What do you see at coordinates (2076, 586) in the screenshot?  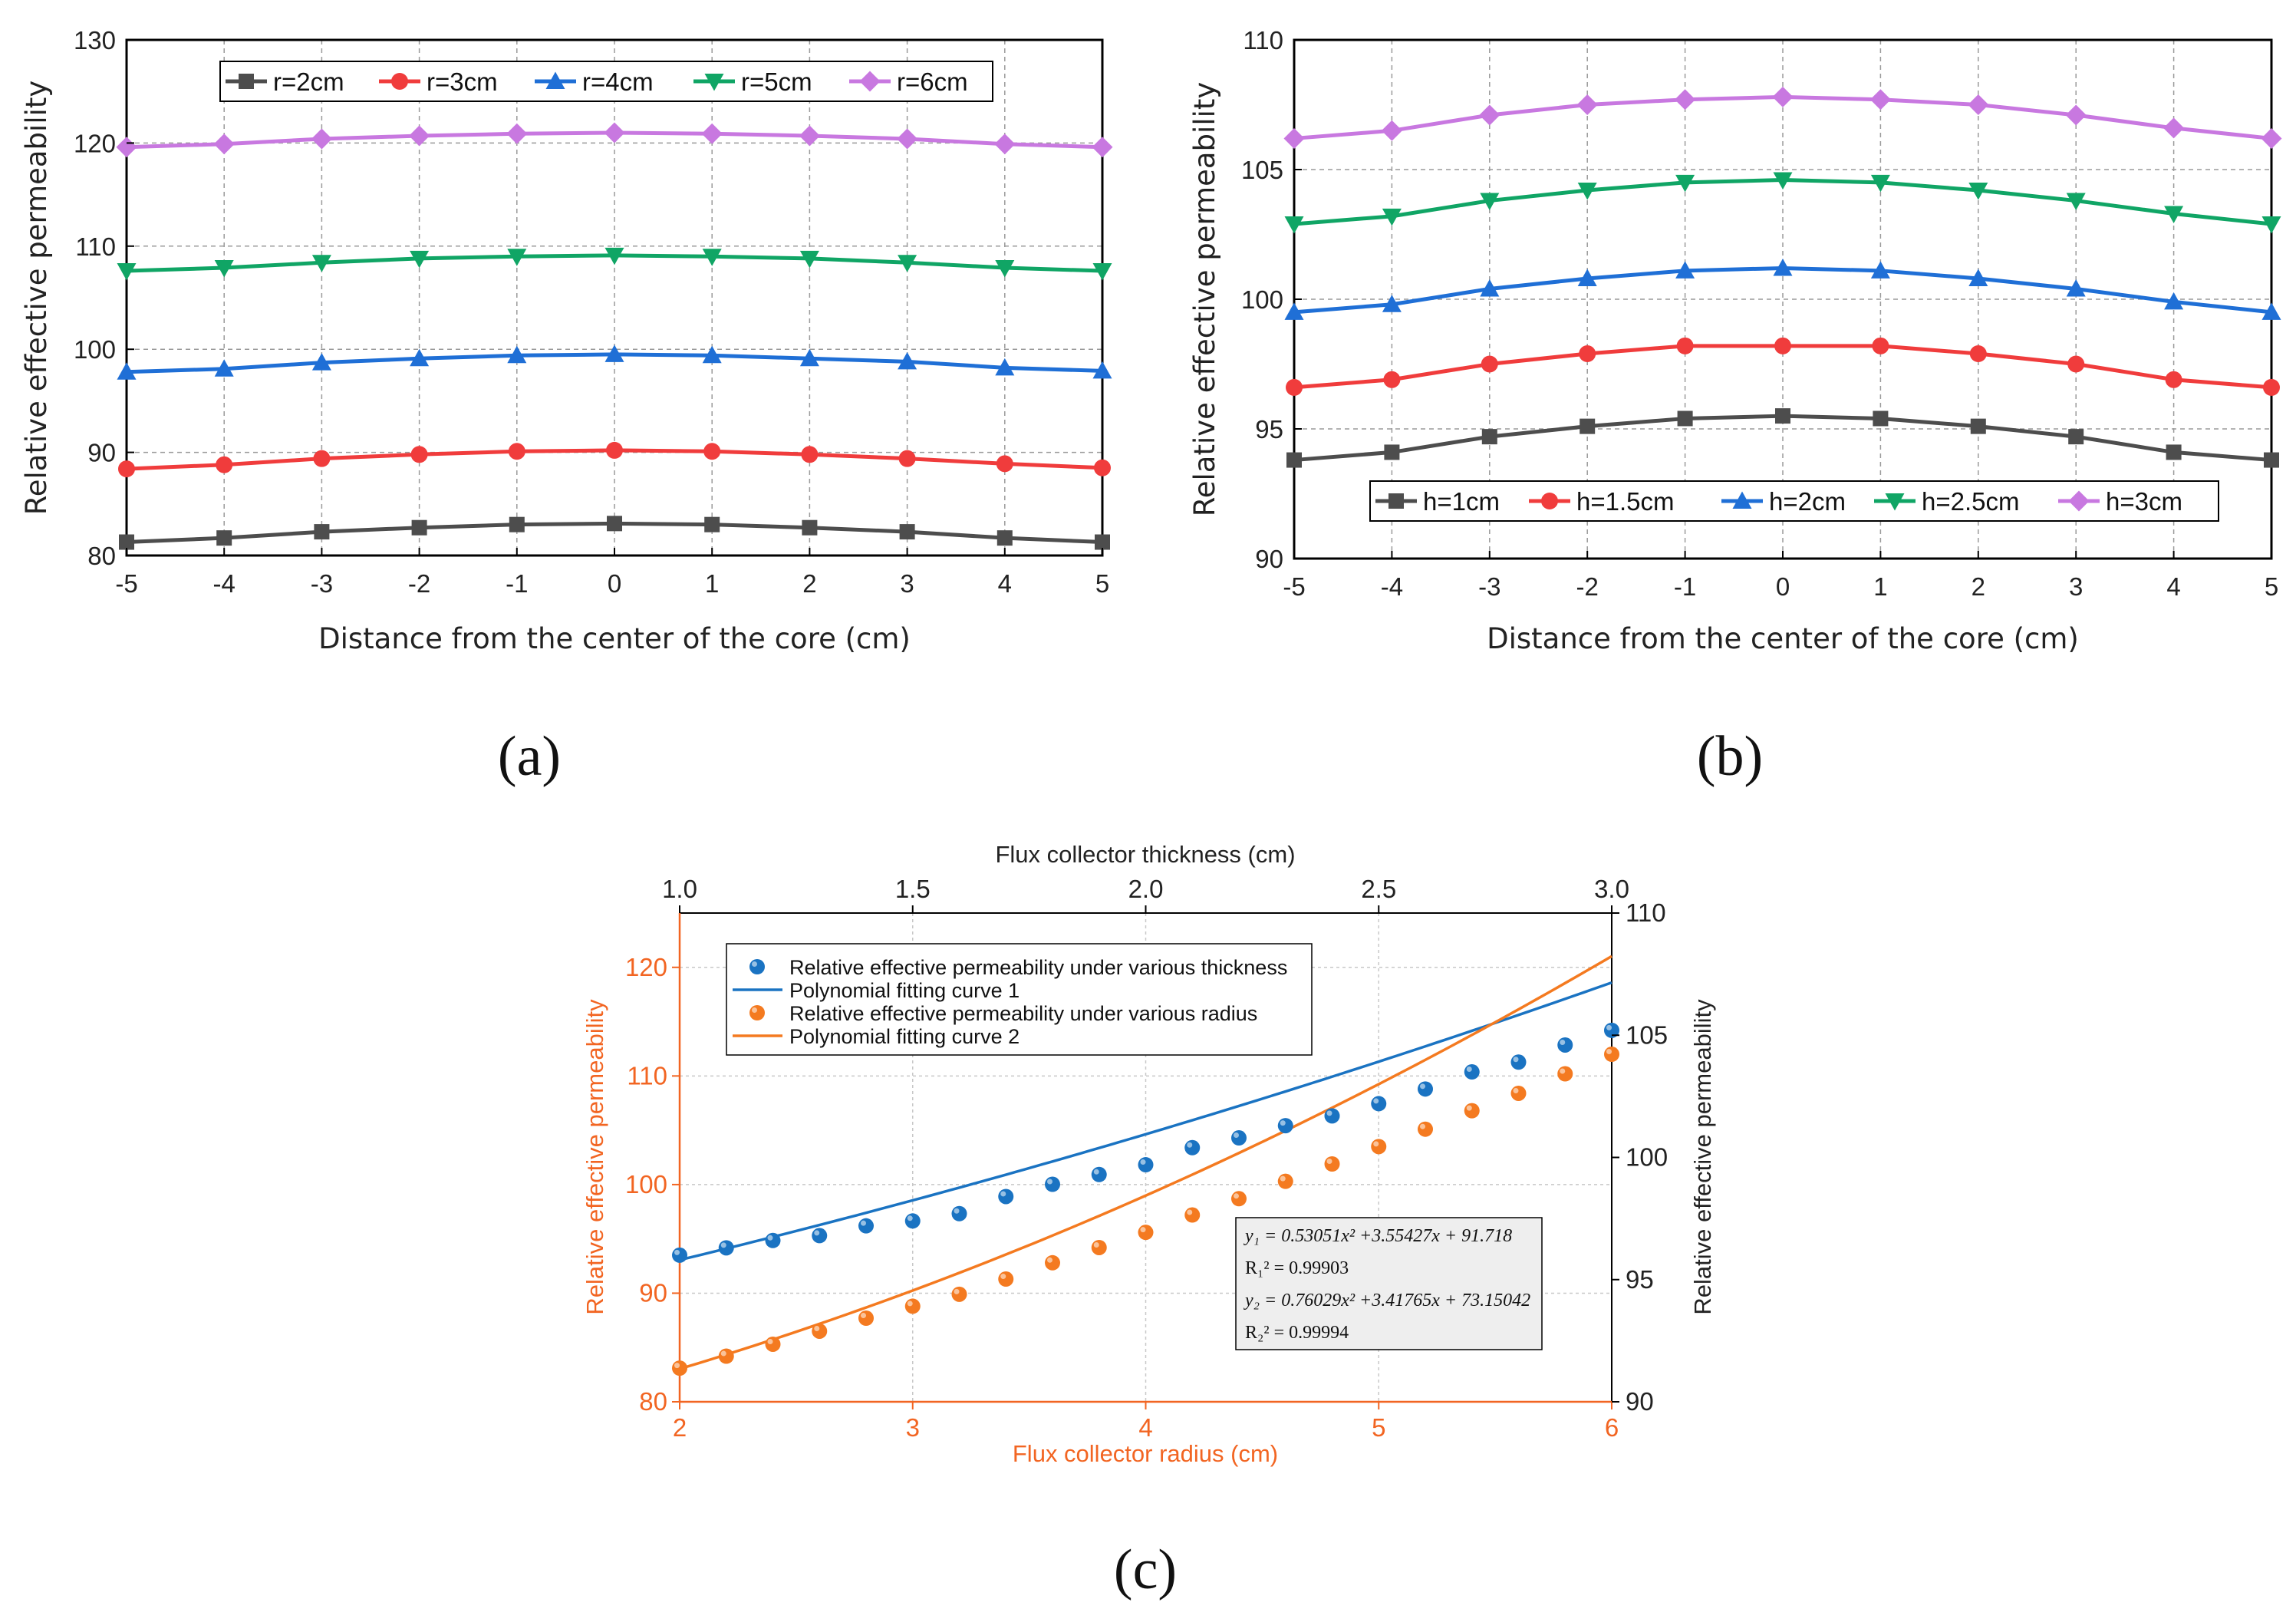 I see `b-x-tick-label: 3` at bounding box center [2076, 586].